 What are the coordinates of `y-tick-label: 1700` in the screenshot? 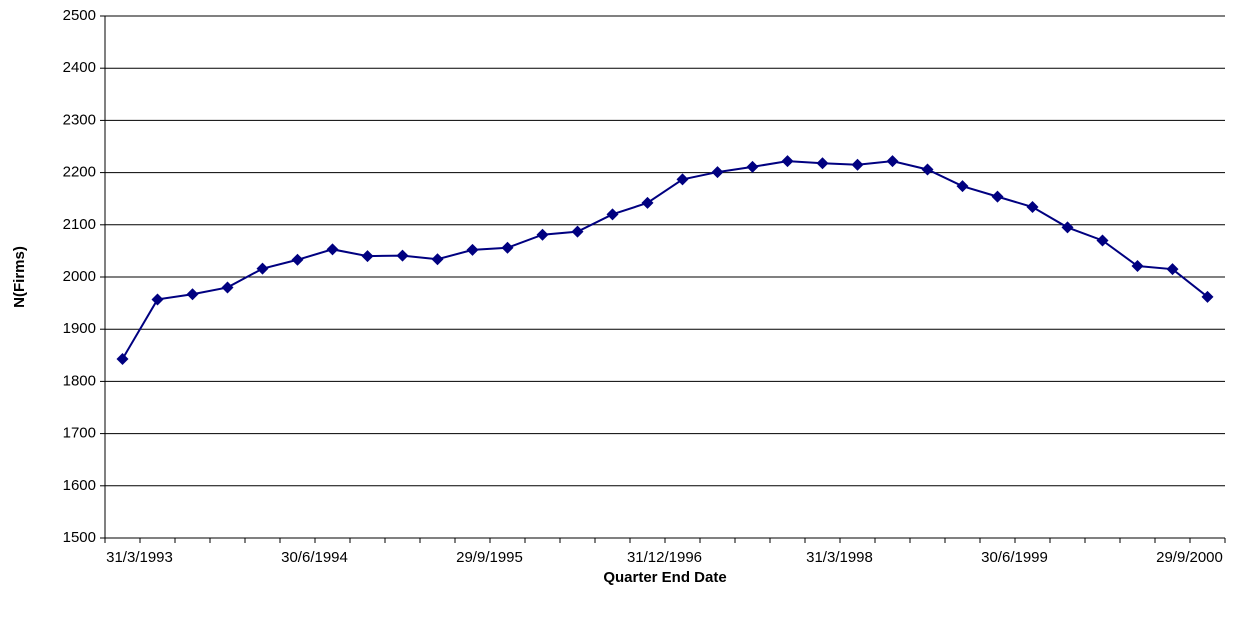 It's located at (79, 433).